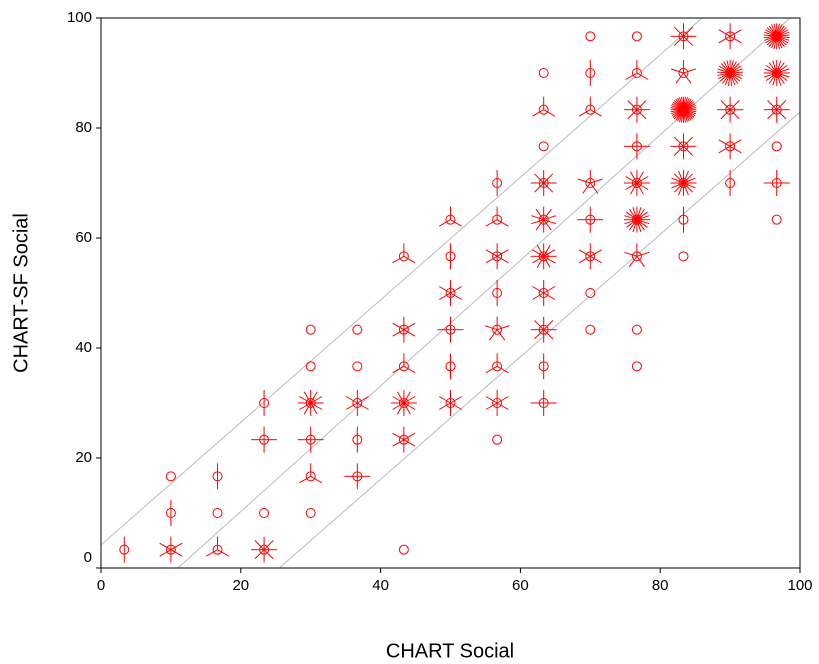 This screenshot has width=819, height=664. What do you see at coordinates (240, 585) in the screenshot?
I see `x-tick-label: 20` at bounding box center [240, 585].